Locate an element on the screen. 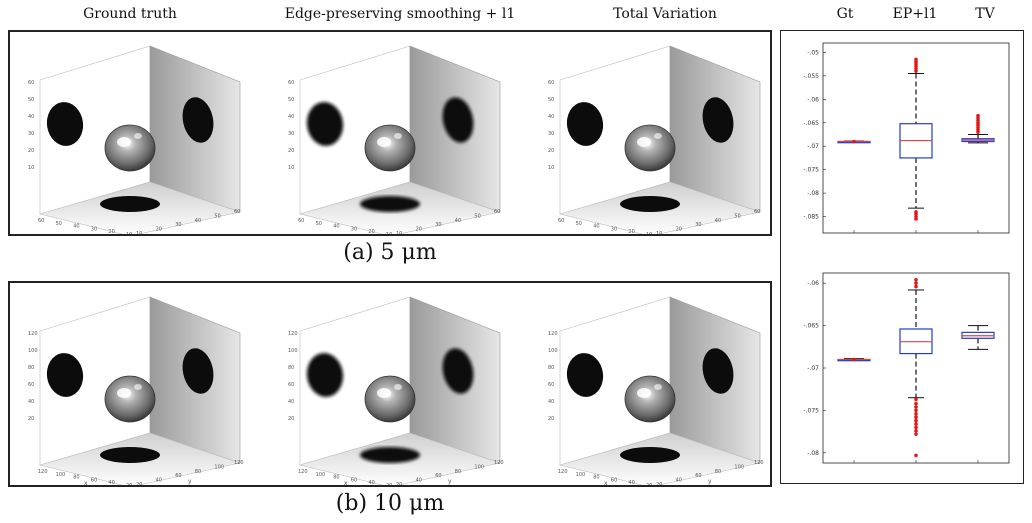 Image resolution: width=1032 pixels, height=523 pixels. y-tick-label: -.07 is located at coordinates (813, 146).